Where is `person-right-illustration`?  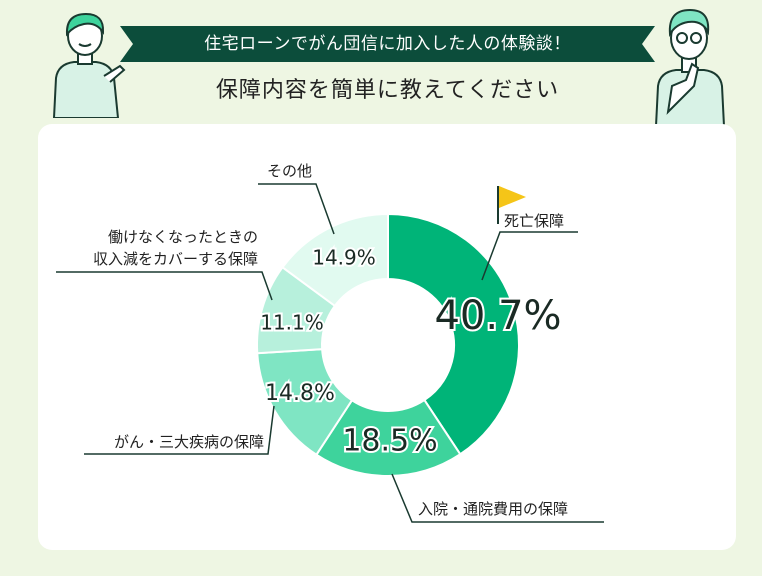 person-right-illustration is located at coordinates (690, 67).